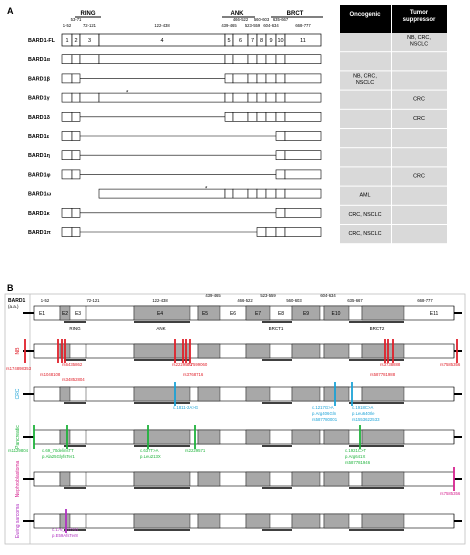 The width and height of the screenshot is (470, 555). Describe the element at coordinates (161, 41) in the screenshot. I see `exon-number: 4` at that location.